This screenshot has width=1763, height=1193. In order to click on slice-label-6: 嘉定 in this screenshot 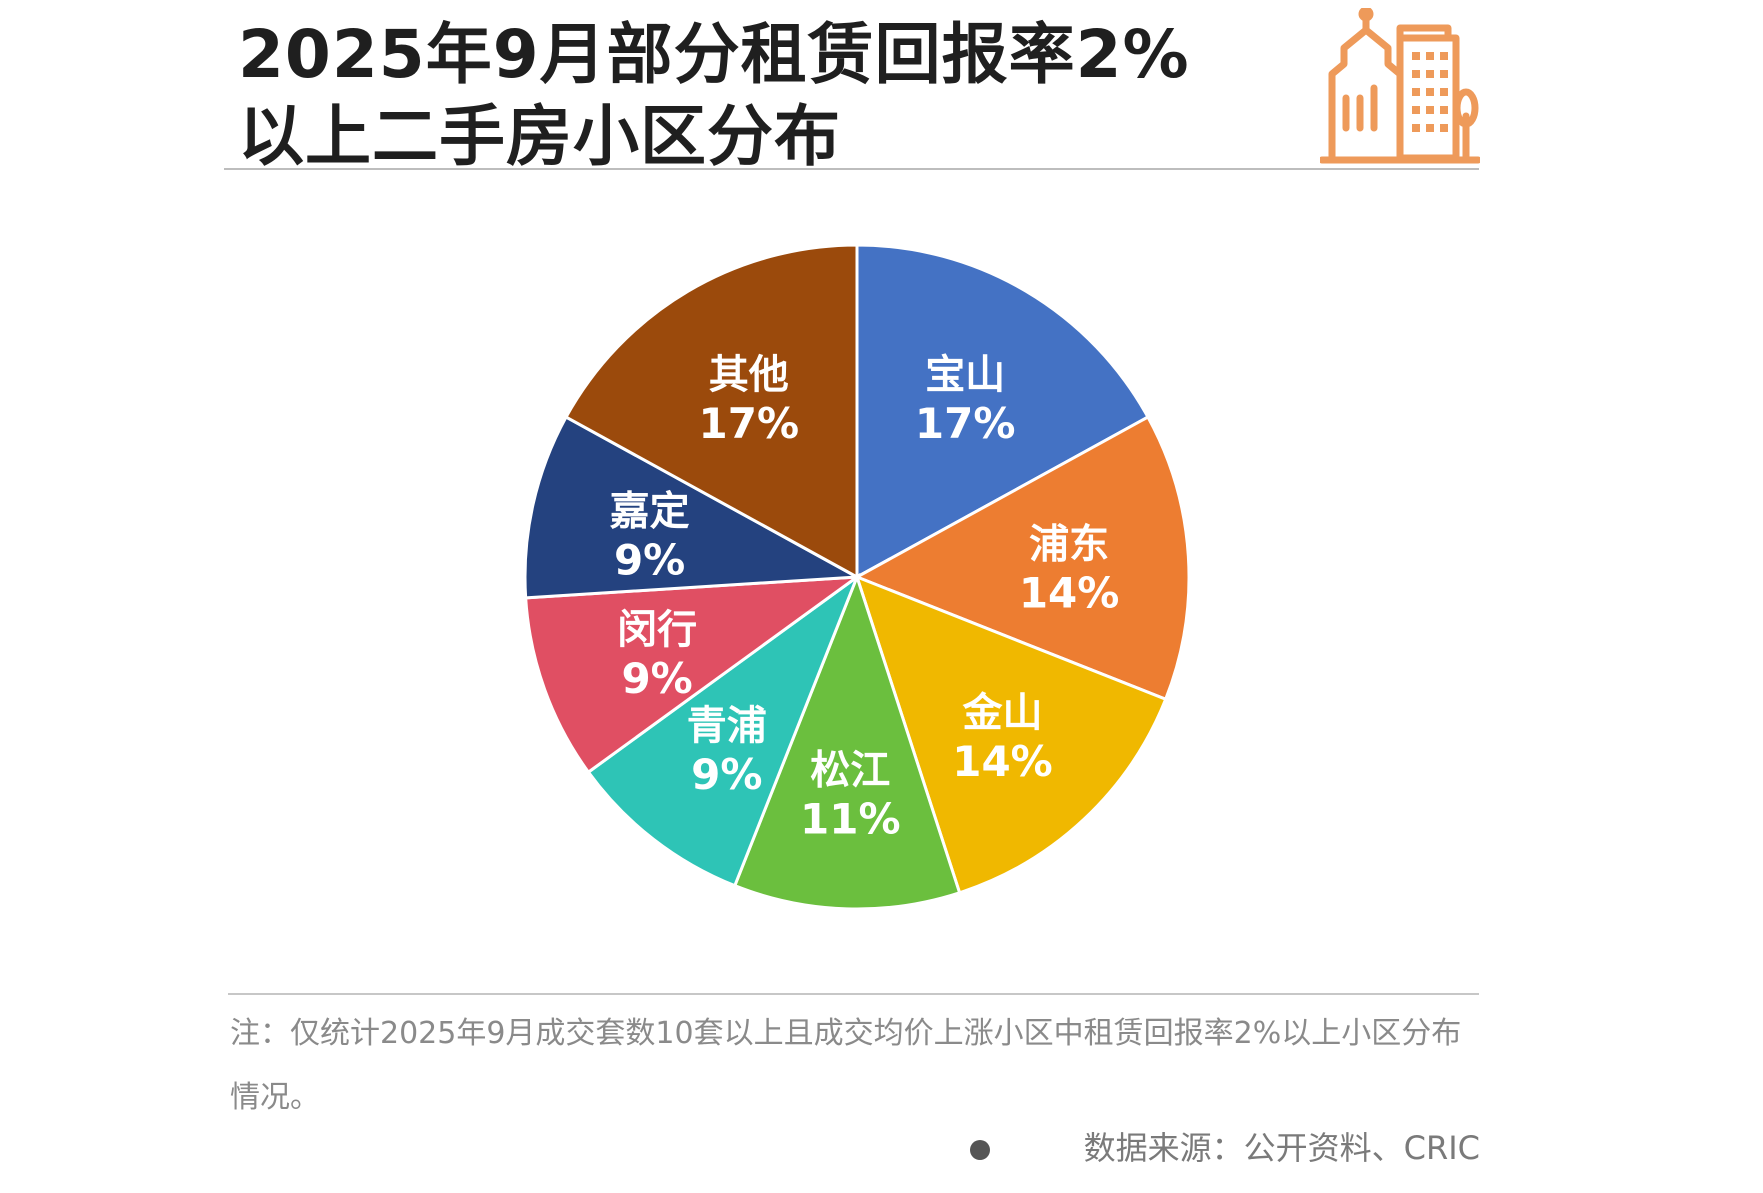, I will do `click(650, 512)`.